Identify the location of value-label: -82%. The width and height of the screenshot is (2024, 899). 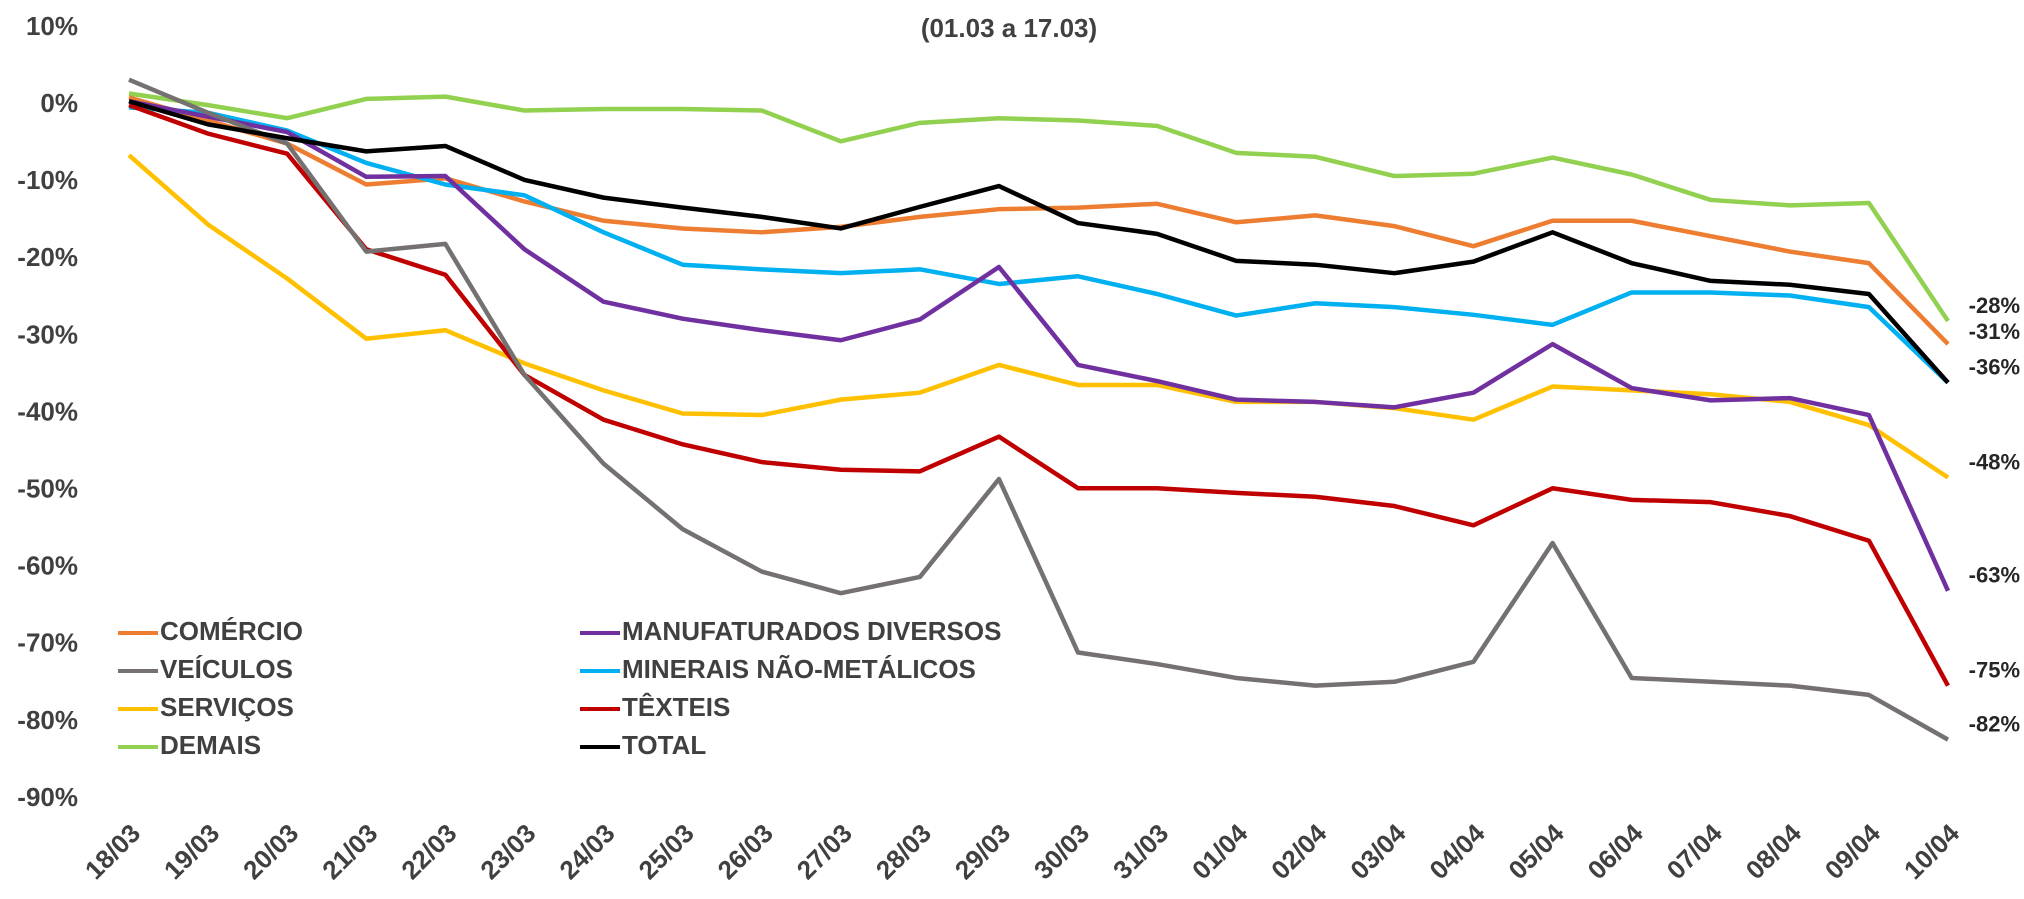
(1994, 723).